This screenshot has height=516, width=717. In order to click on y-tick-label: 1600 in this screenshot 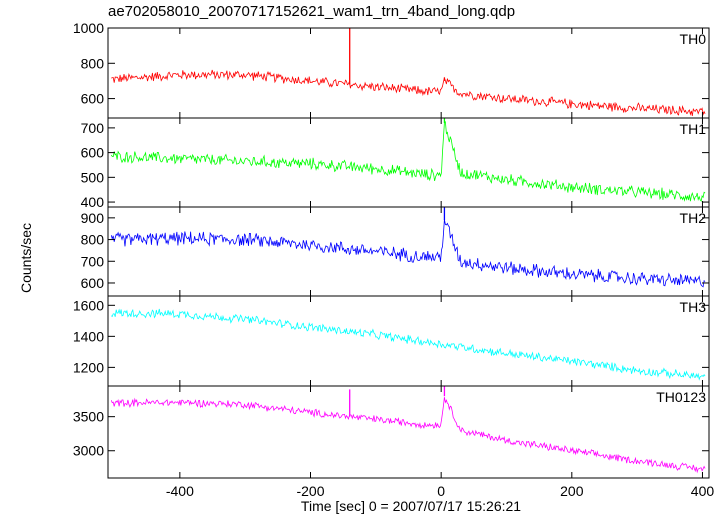, I will do `click(88, 305)`.